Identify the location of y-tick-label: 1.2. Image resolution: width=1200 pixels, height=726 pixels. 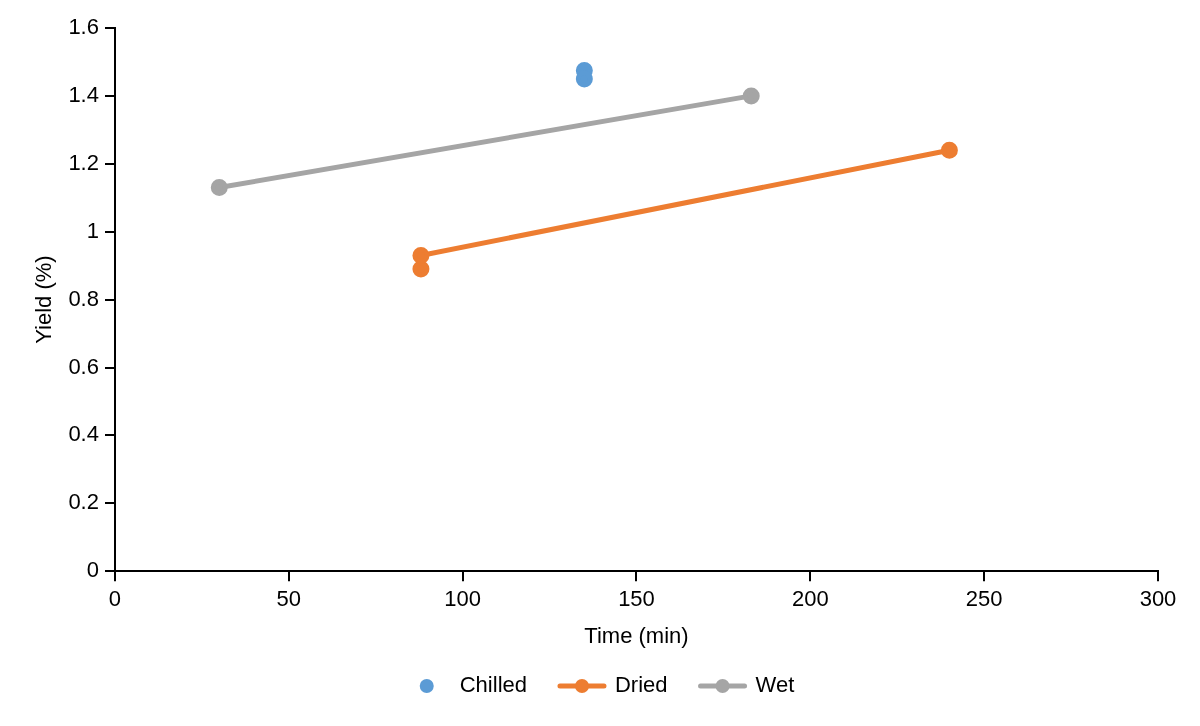
(83, 162).